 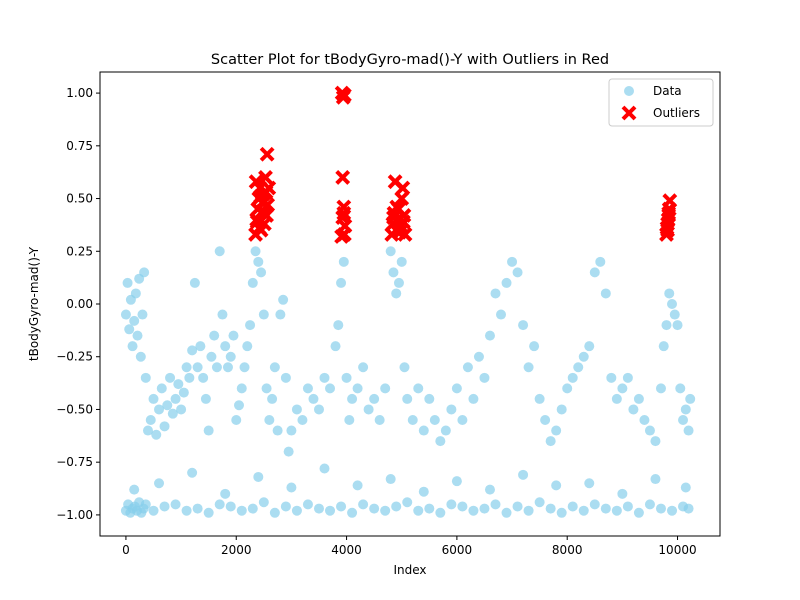 What do you see at coordinates (463, 164) in the screenshot?
I see `outlier-points` at bounding box center [463, 164].